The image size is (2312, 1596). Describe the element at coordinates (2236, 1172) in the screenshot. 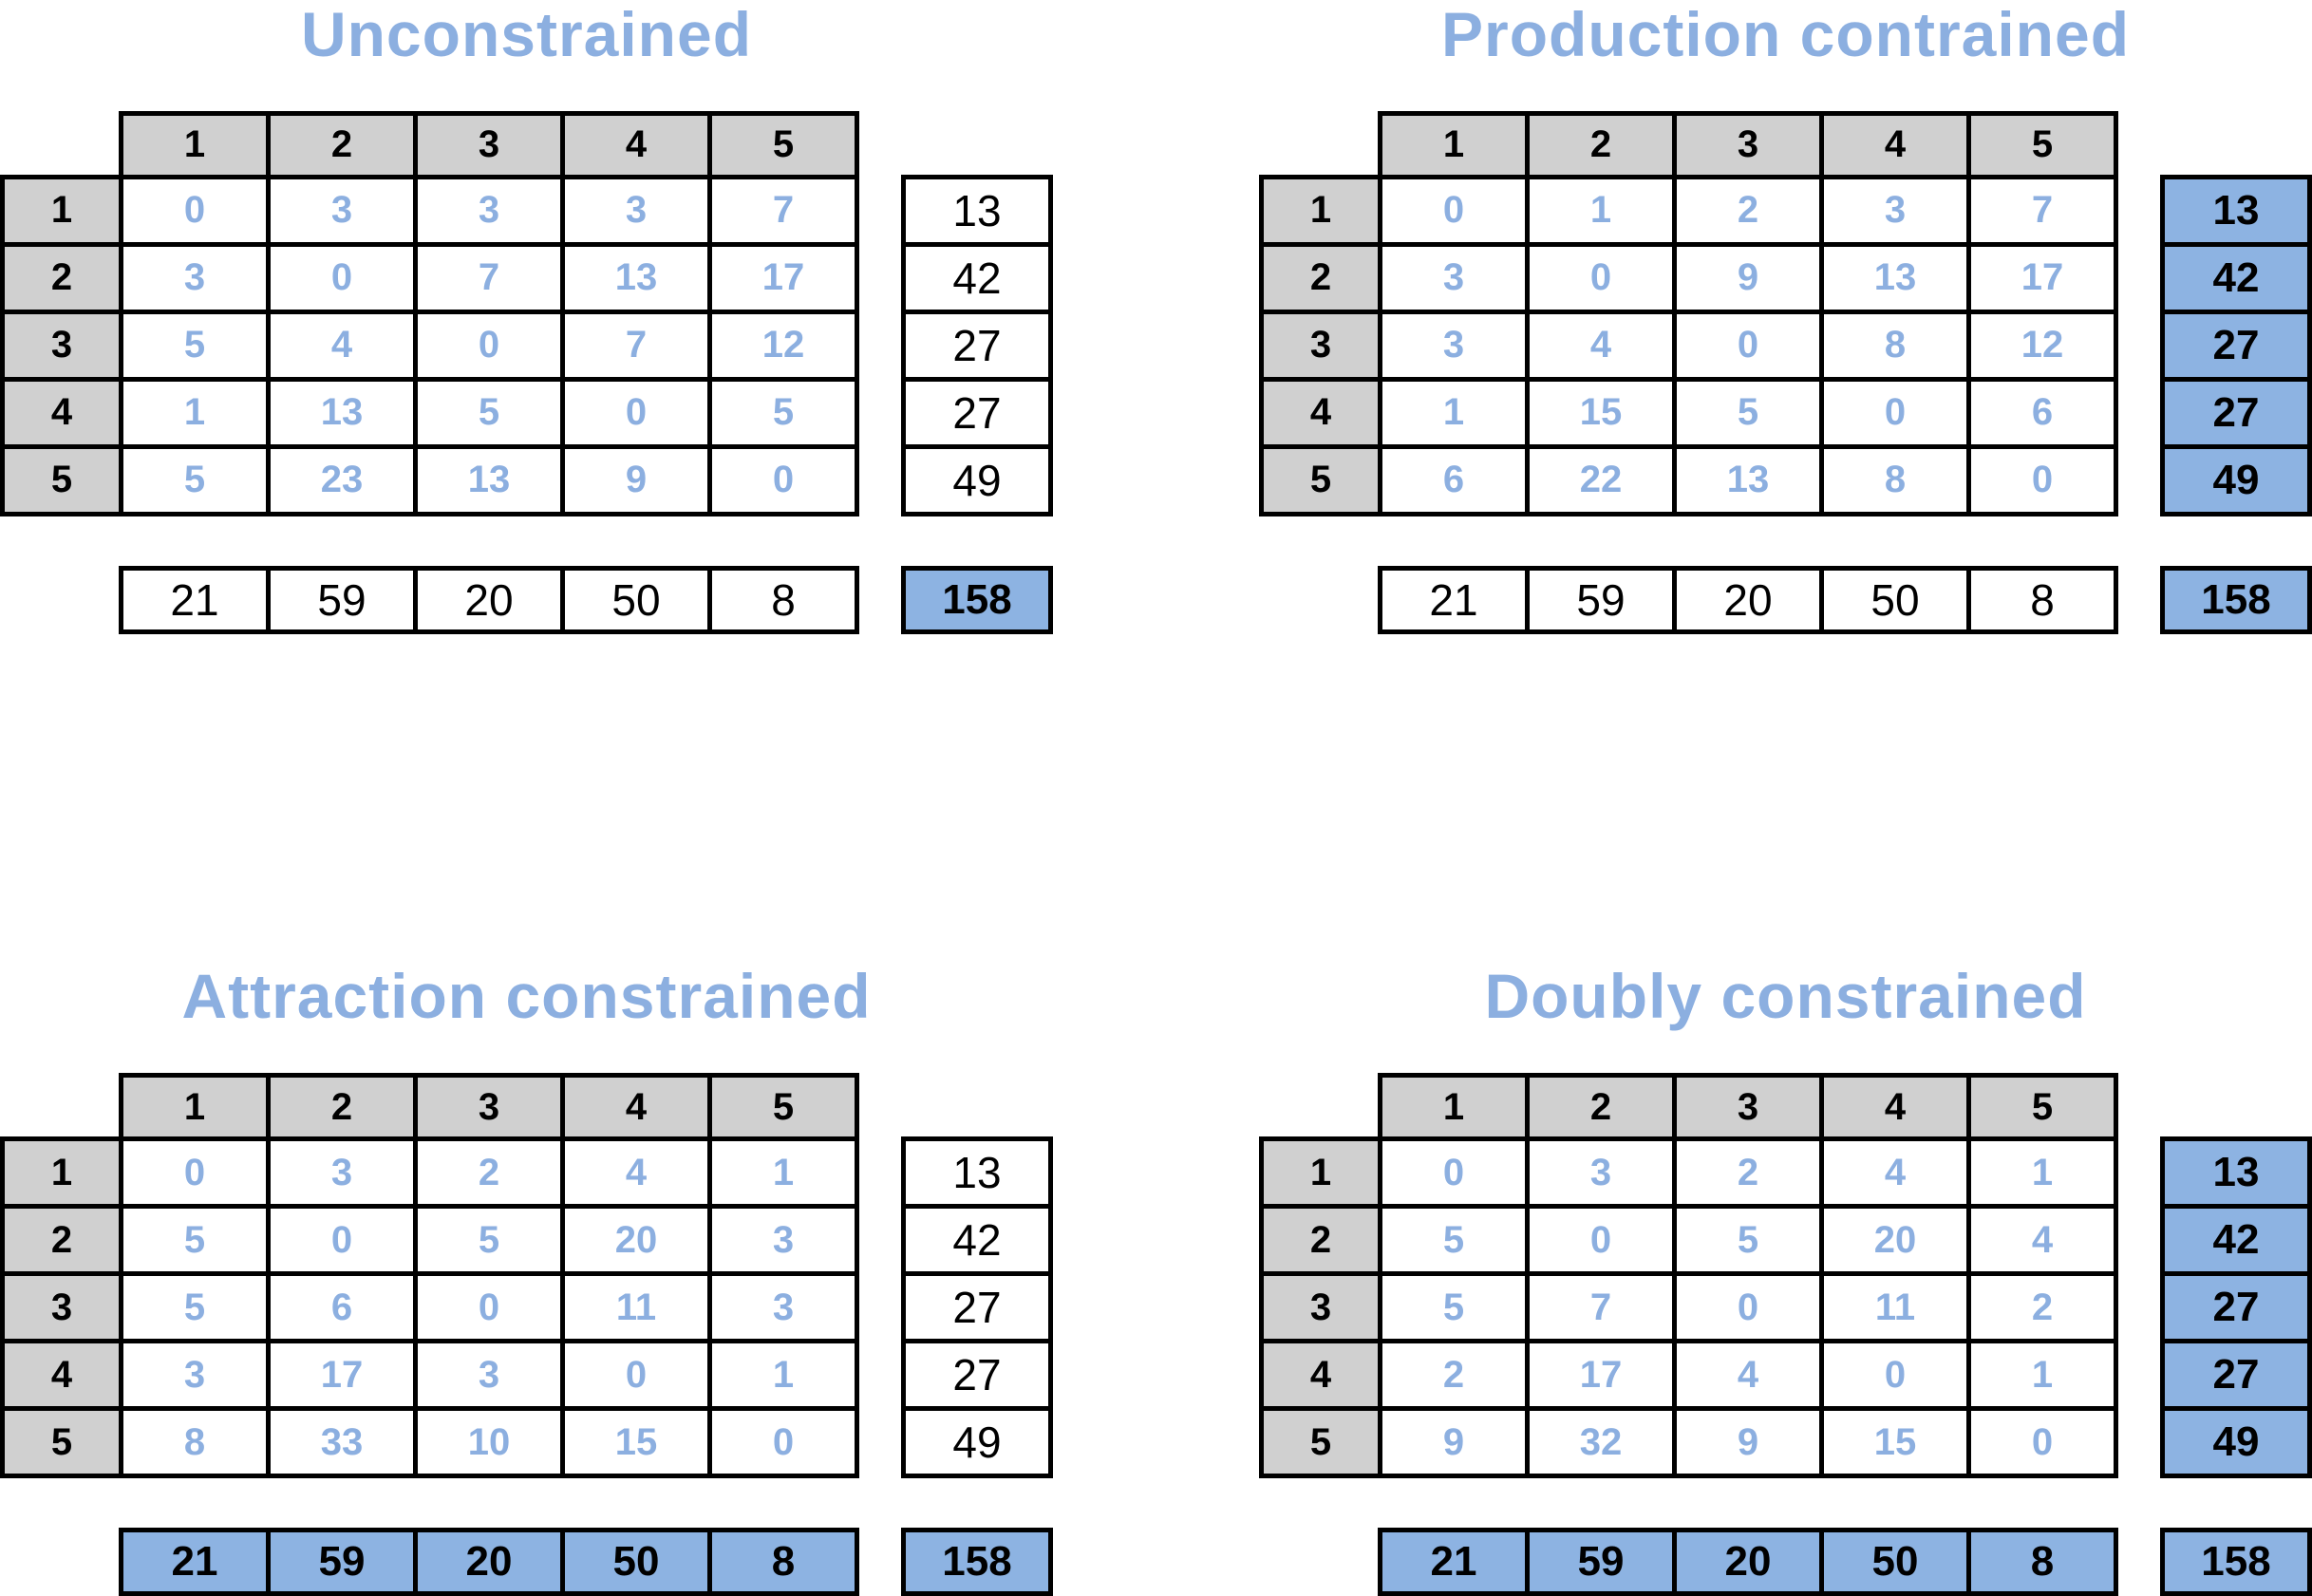

I see `row-total-cell: 13` at that location.